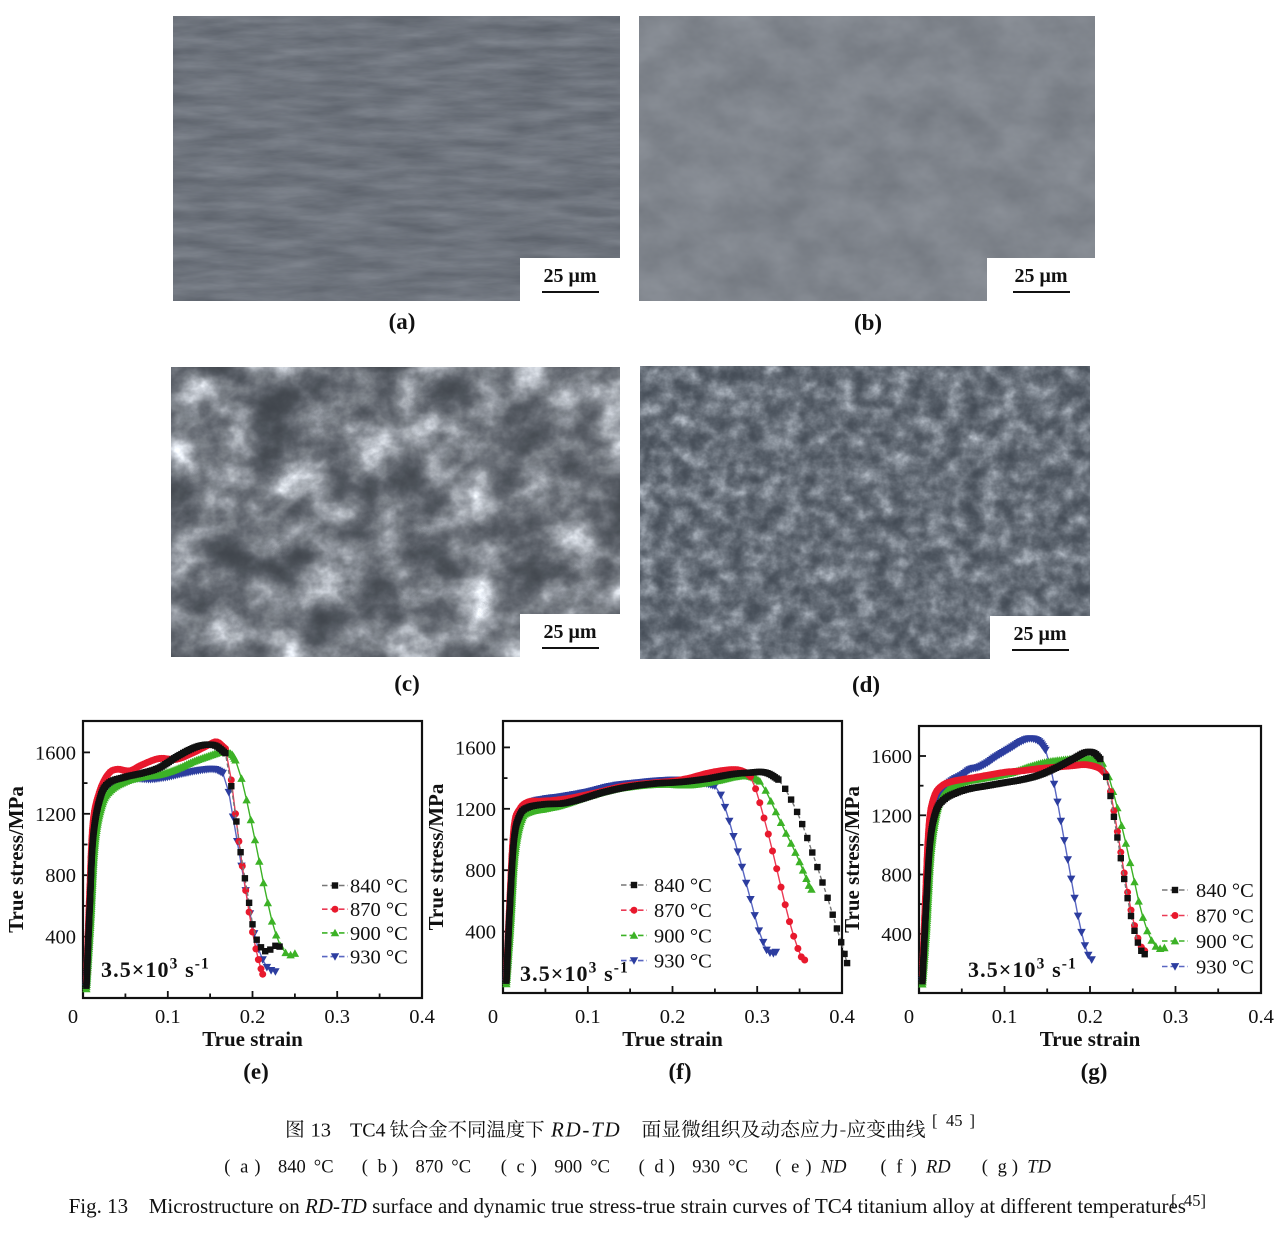 The height and width of the screenshot is (1233, 1285). Describe the element at coordinates (521, 1167) in the screenshot. I see `svg-text: c` at that location.